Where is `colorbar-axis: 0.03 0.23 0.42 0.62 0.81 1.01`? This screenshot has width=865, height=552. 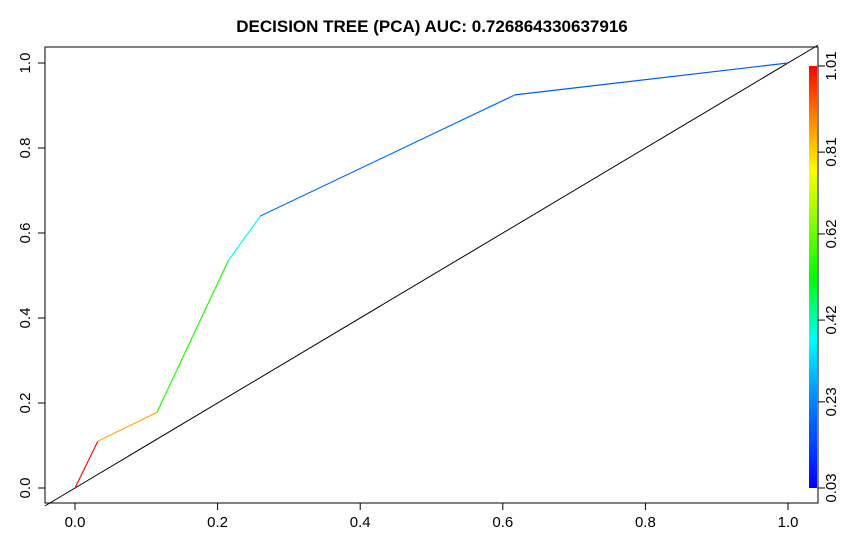 colorbar-axis: 0.03 0.23 0.42 0.62 0.81 1.01 is located at coordinates (828, 277).